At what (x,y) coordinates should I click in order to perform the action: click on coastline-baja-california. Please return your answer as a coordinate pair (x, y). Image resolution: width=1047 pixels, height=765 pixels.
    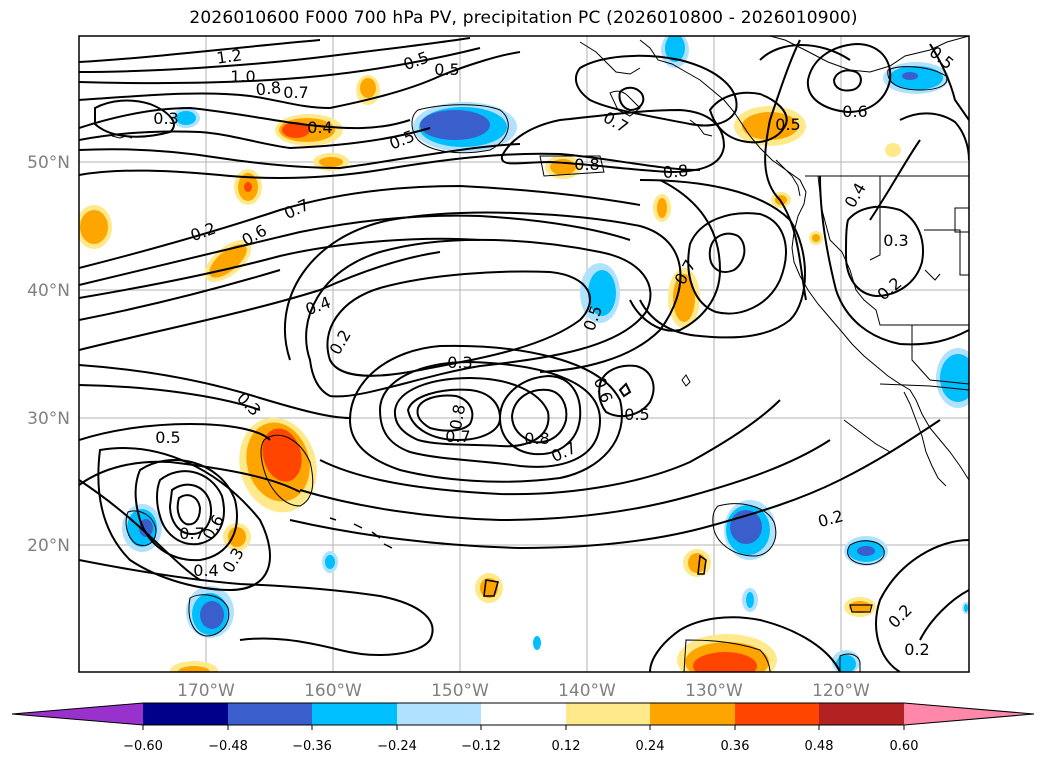
    Looking at the image, I should click on (925, 439).